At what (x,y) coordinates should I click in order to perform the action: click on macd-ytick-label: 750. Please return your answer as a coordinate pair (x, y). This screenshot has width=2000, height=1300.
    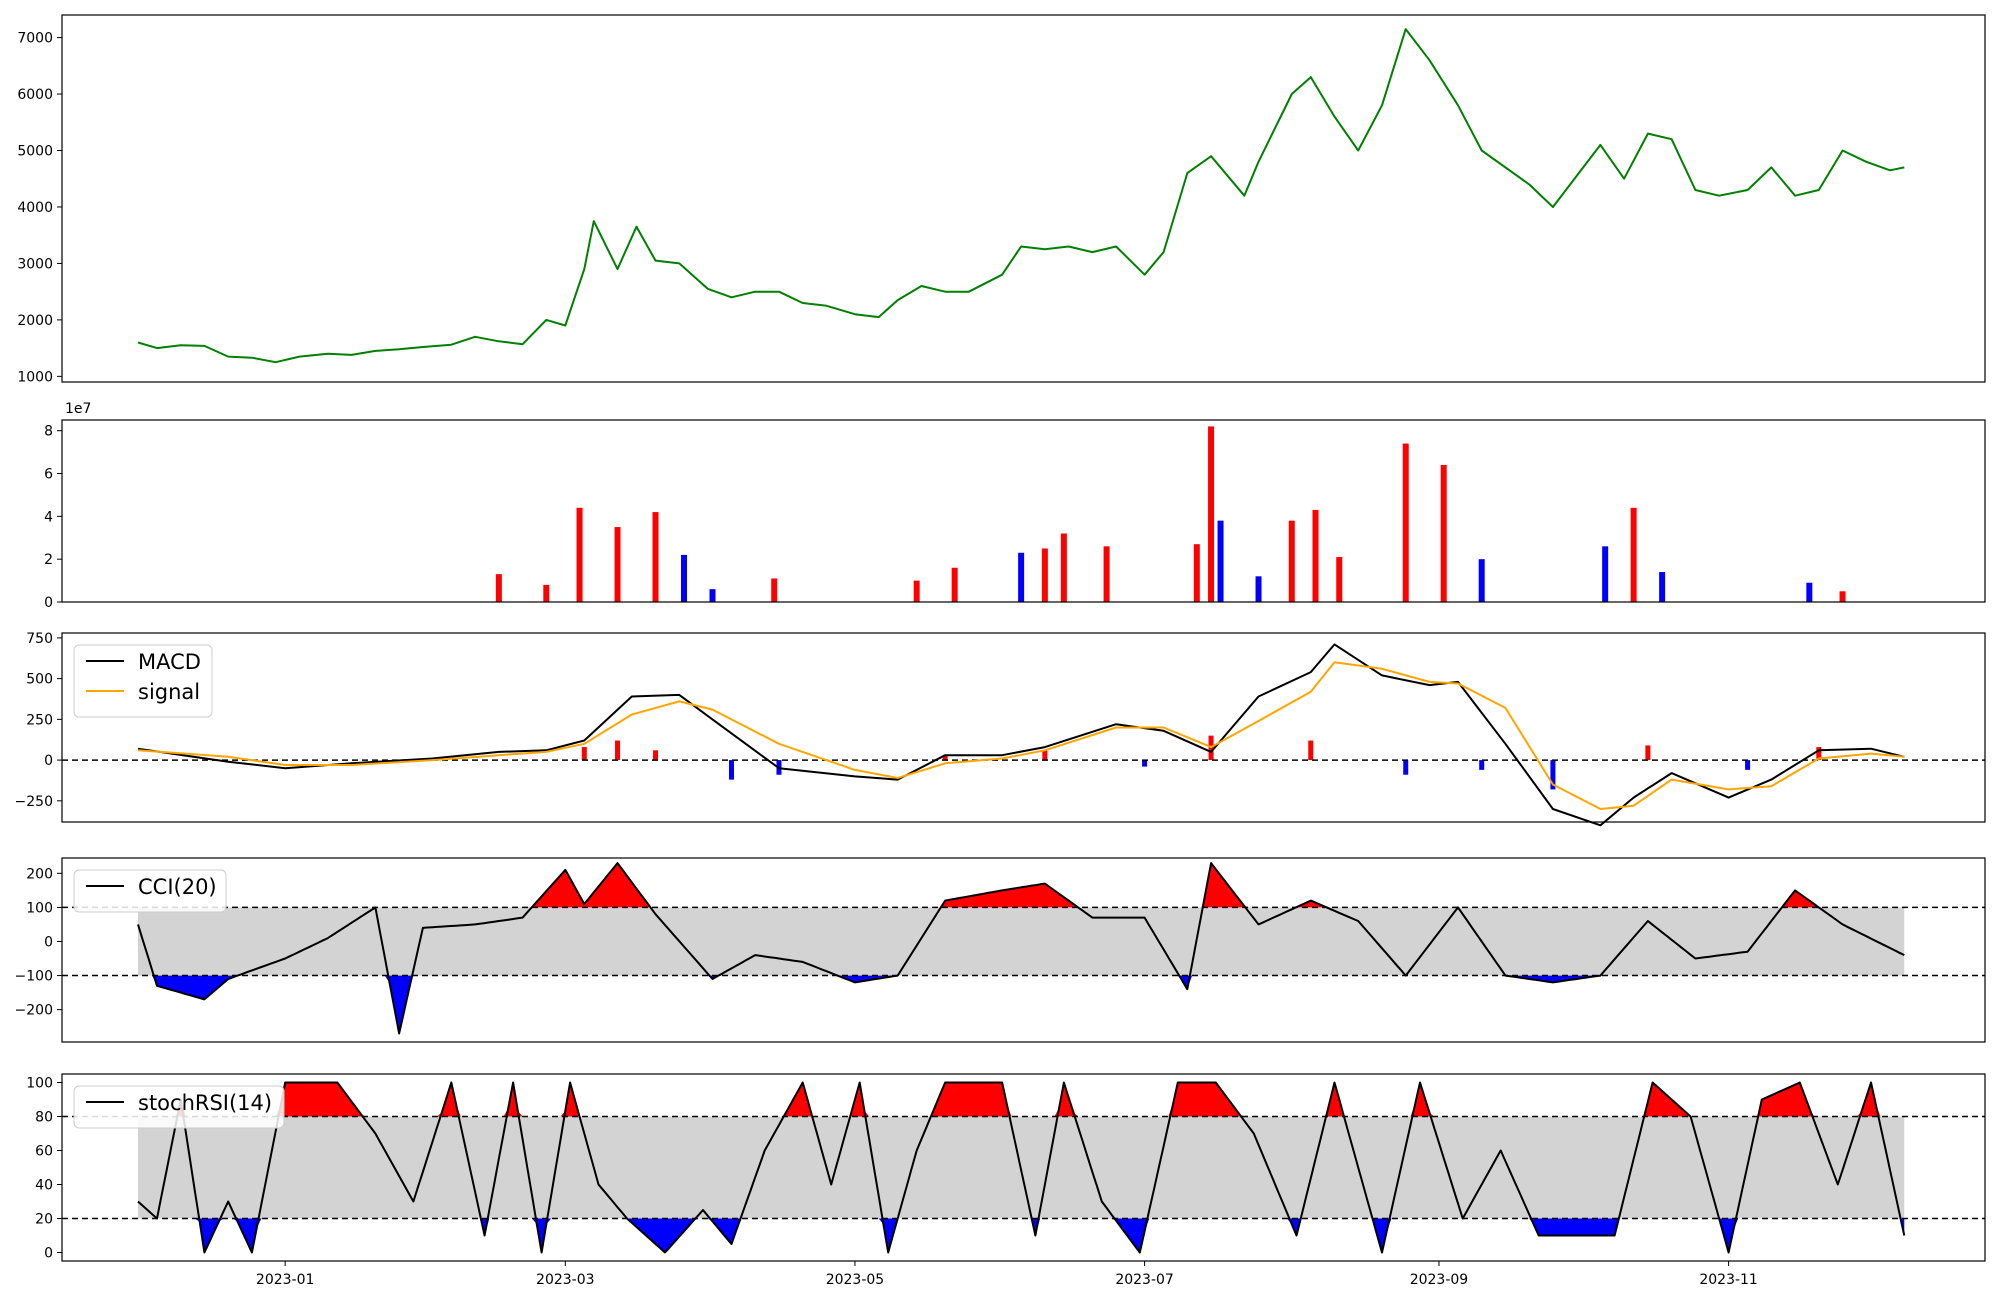
    Looking at the image, I should click on (39, 639).